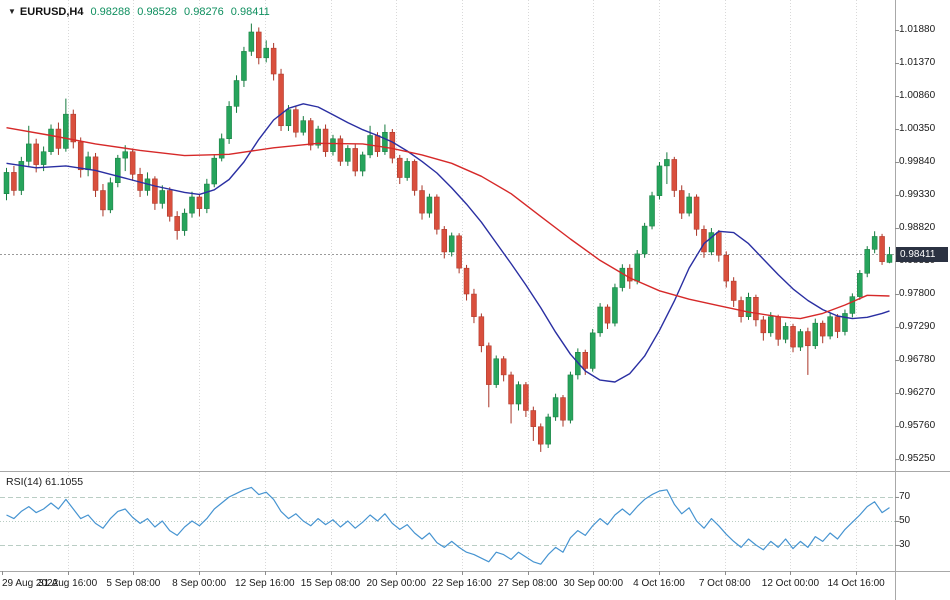 This screenshot has height=600, width=950. I want to click on time-axis-label: 7 Oct 08:00, so click(724, 583).